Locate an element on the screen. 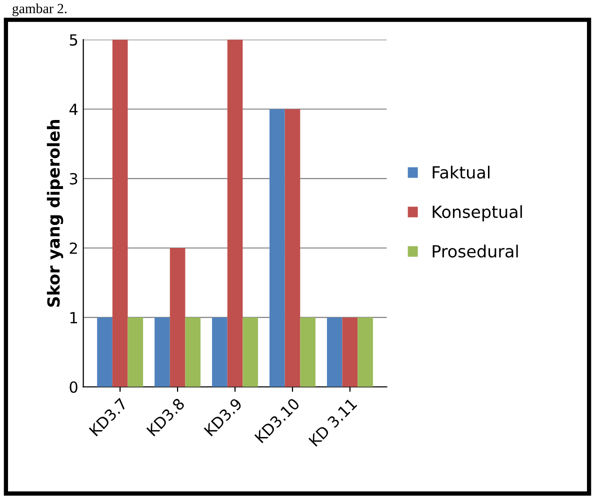 The height and width of the screenshot is (496, 595). y-tick-label: 0 is located at coordinates (74, 387).